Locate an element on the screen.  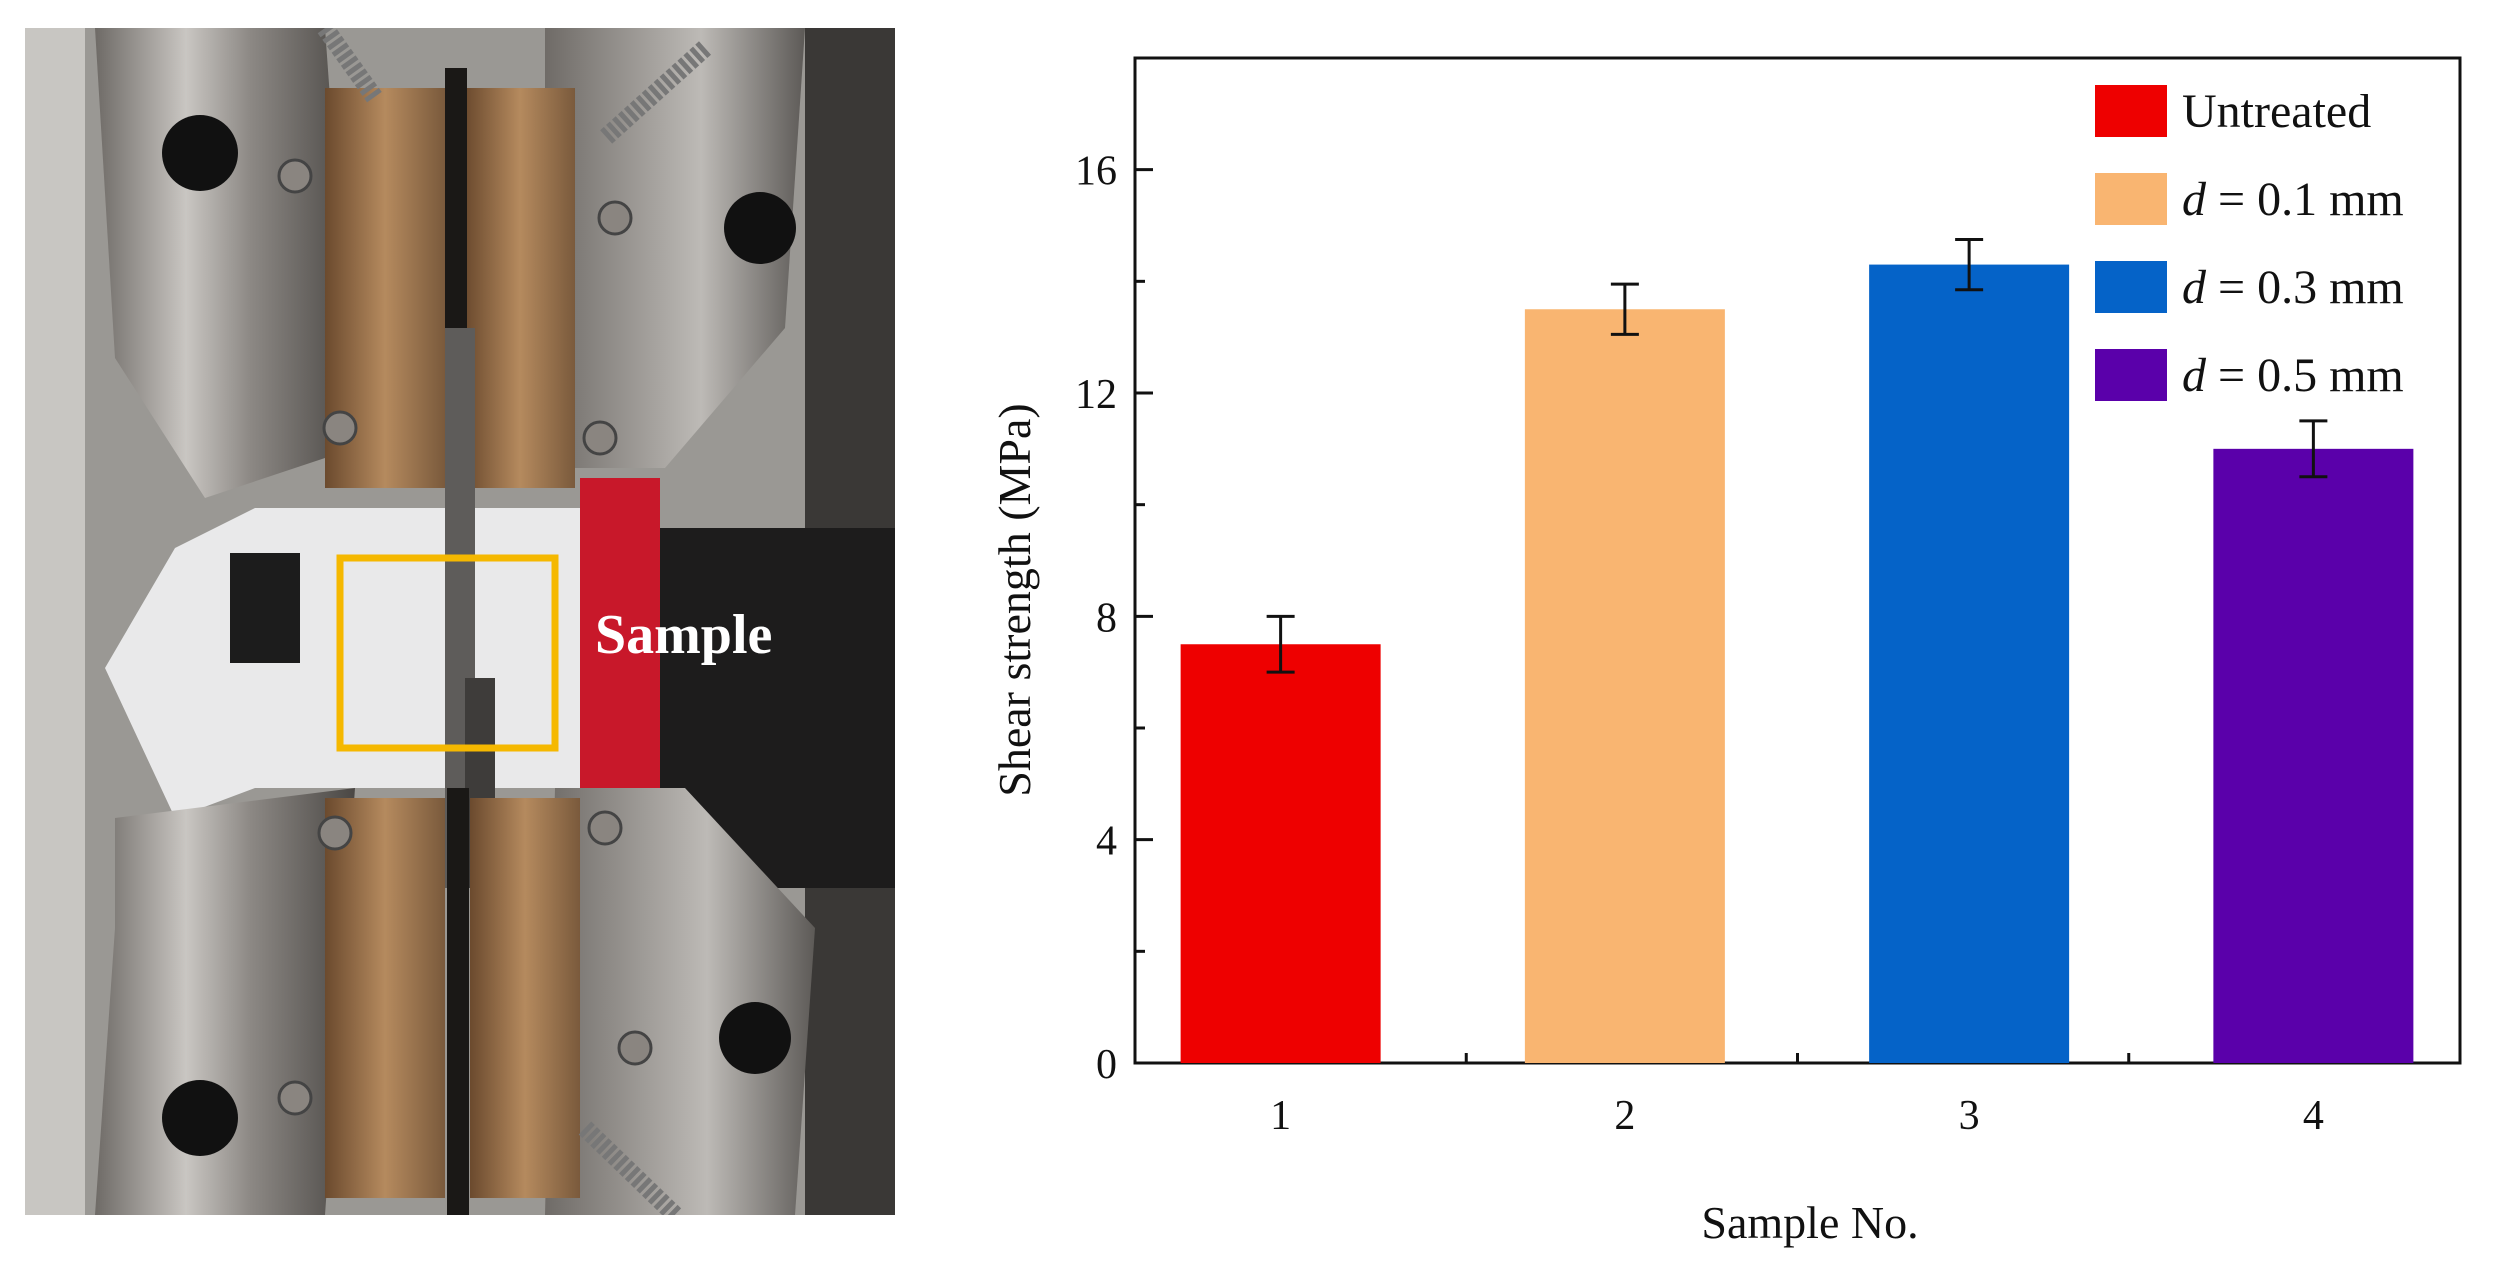
y-axis: 0 4 8 12 16 is located at coordinates (1114, 618).